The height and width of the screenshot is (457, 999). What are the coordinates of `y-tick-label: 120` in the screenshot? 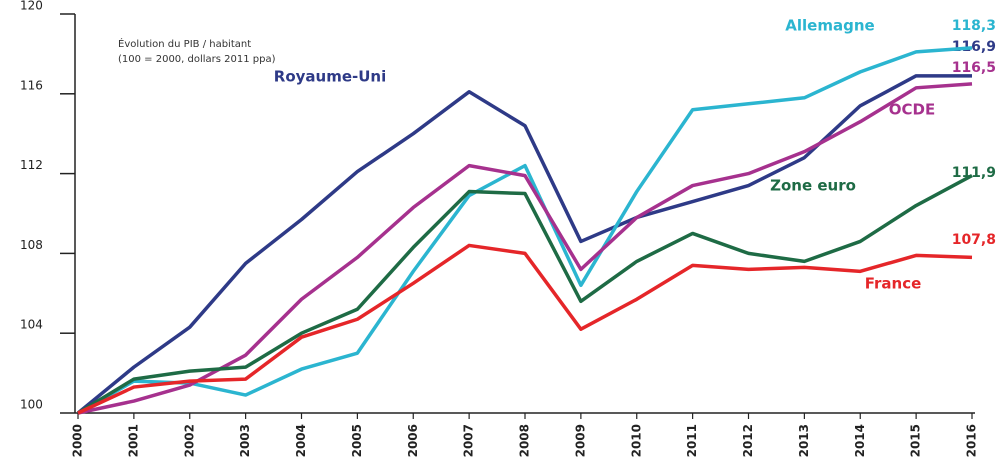 It's located at (31, 6).